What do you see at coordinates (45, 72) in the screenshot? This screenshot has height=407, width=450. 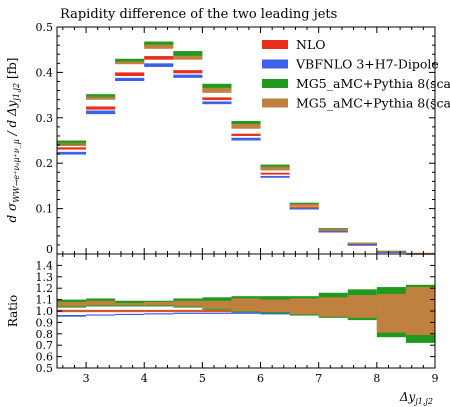 I see `main-y-tick-label: 0.4` at bounding box center [45, 72].